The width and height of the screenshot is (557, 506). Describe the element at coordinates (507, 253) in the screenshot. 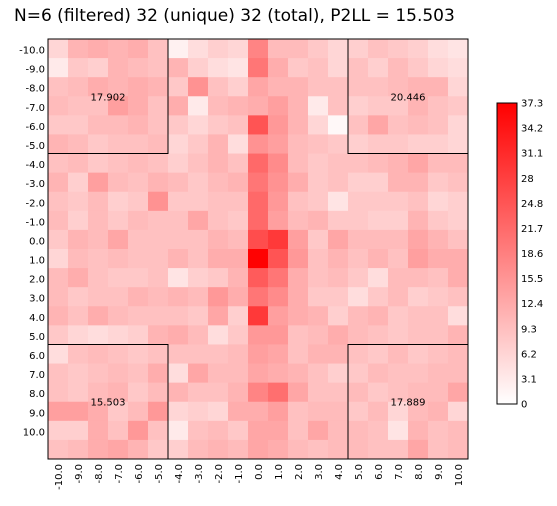

I see `colorbar-gradient` at that location.